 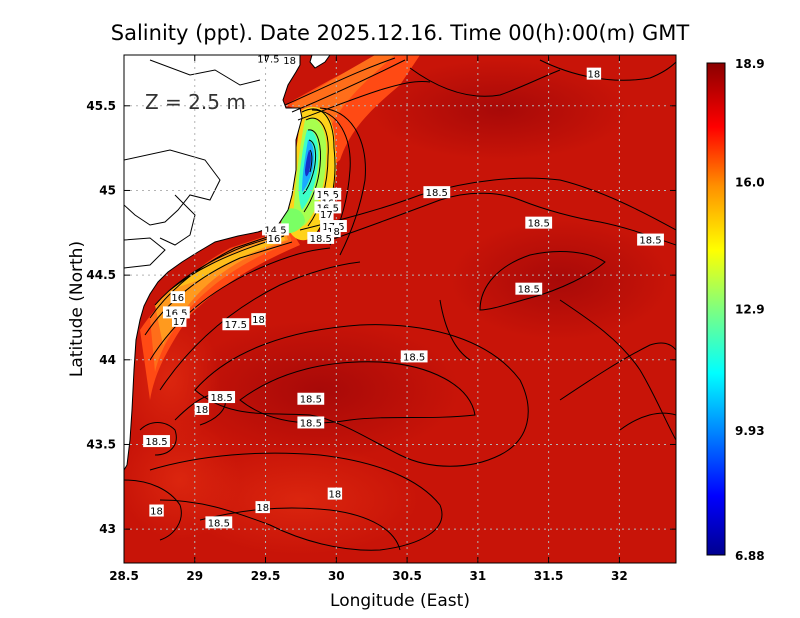 I want to click on colorbar-gradient, so click(x=716, y=309).